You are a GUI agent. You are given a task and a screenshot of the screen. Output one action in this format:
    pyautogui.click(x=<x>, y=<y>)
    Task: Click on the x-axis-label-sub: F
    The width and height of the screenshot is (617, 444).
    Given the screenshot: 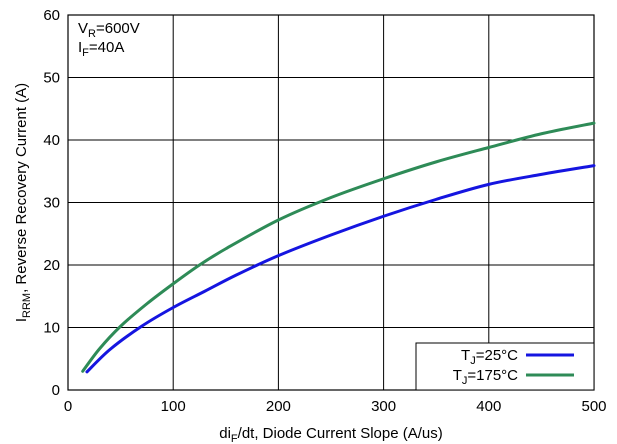 What is the action you would take?
    pyautogui.click(x=234, y=438)
    